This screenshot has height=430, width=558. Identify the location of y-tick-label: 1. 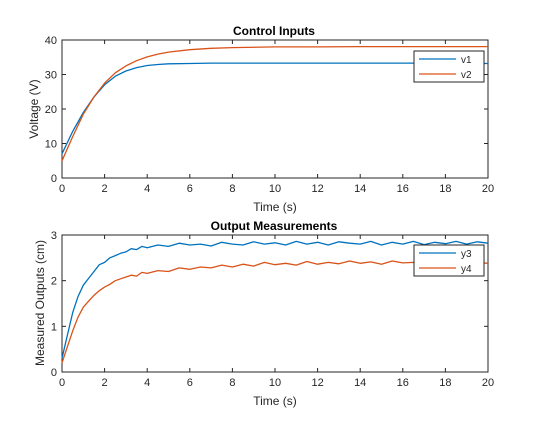
(54, 327).